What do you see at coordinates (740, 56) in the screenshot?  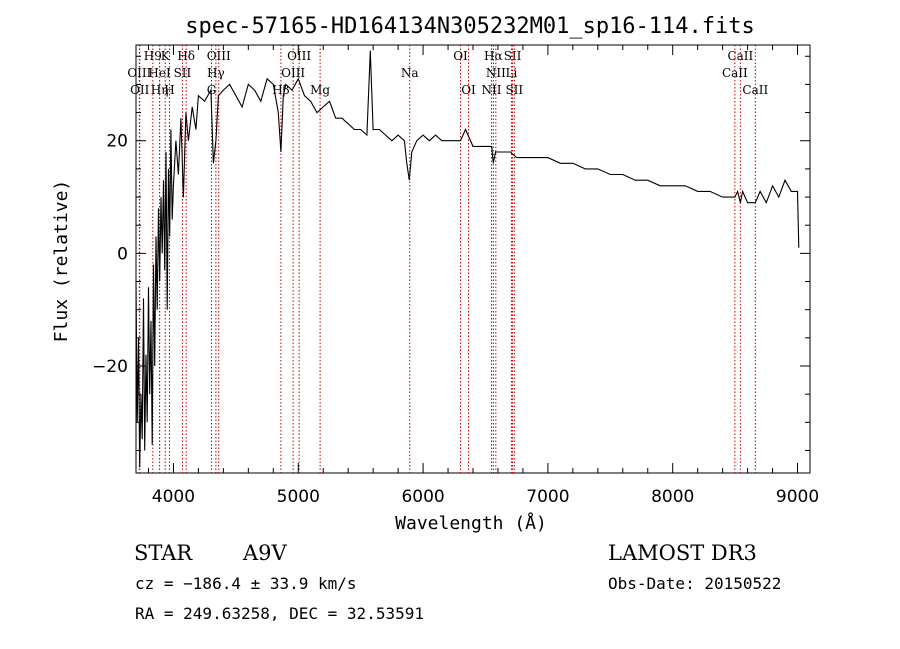 I see `line-label-25: CaII` at bounding box center [740, 56].